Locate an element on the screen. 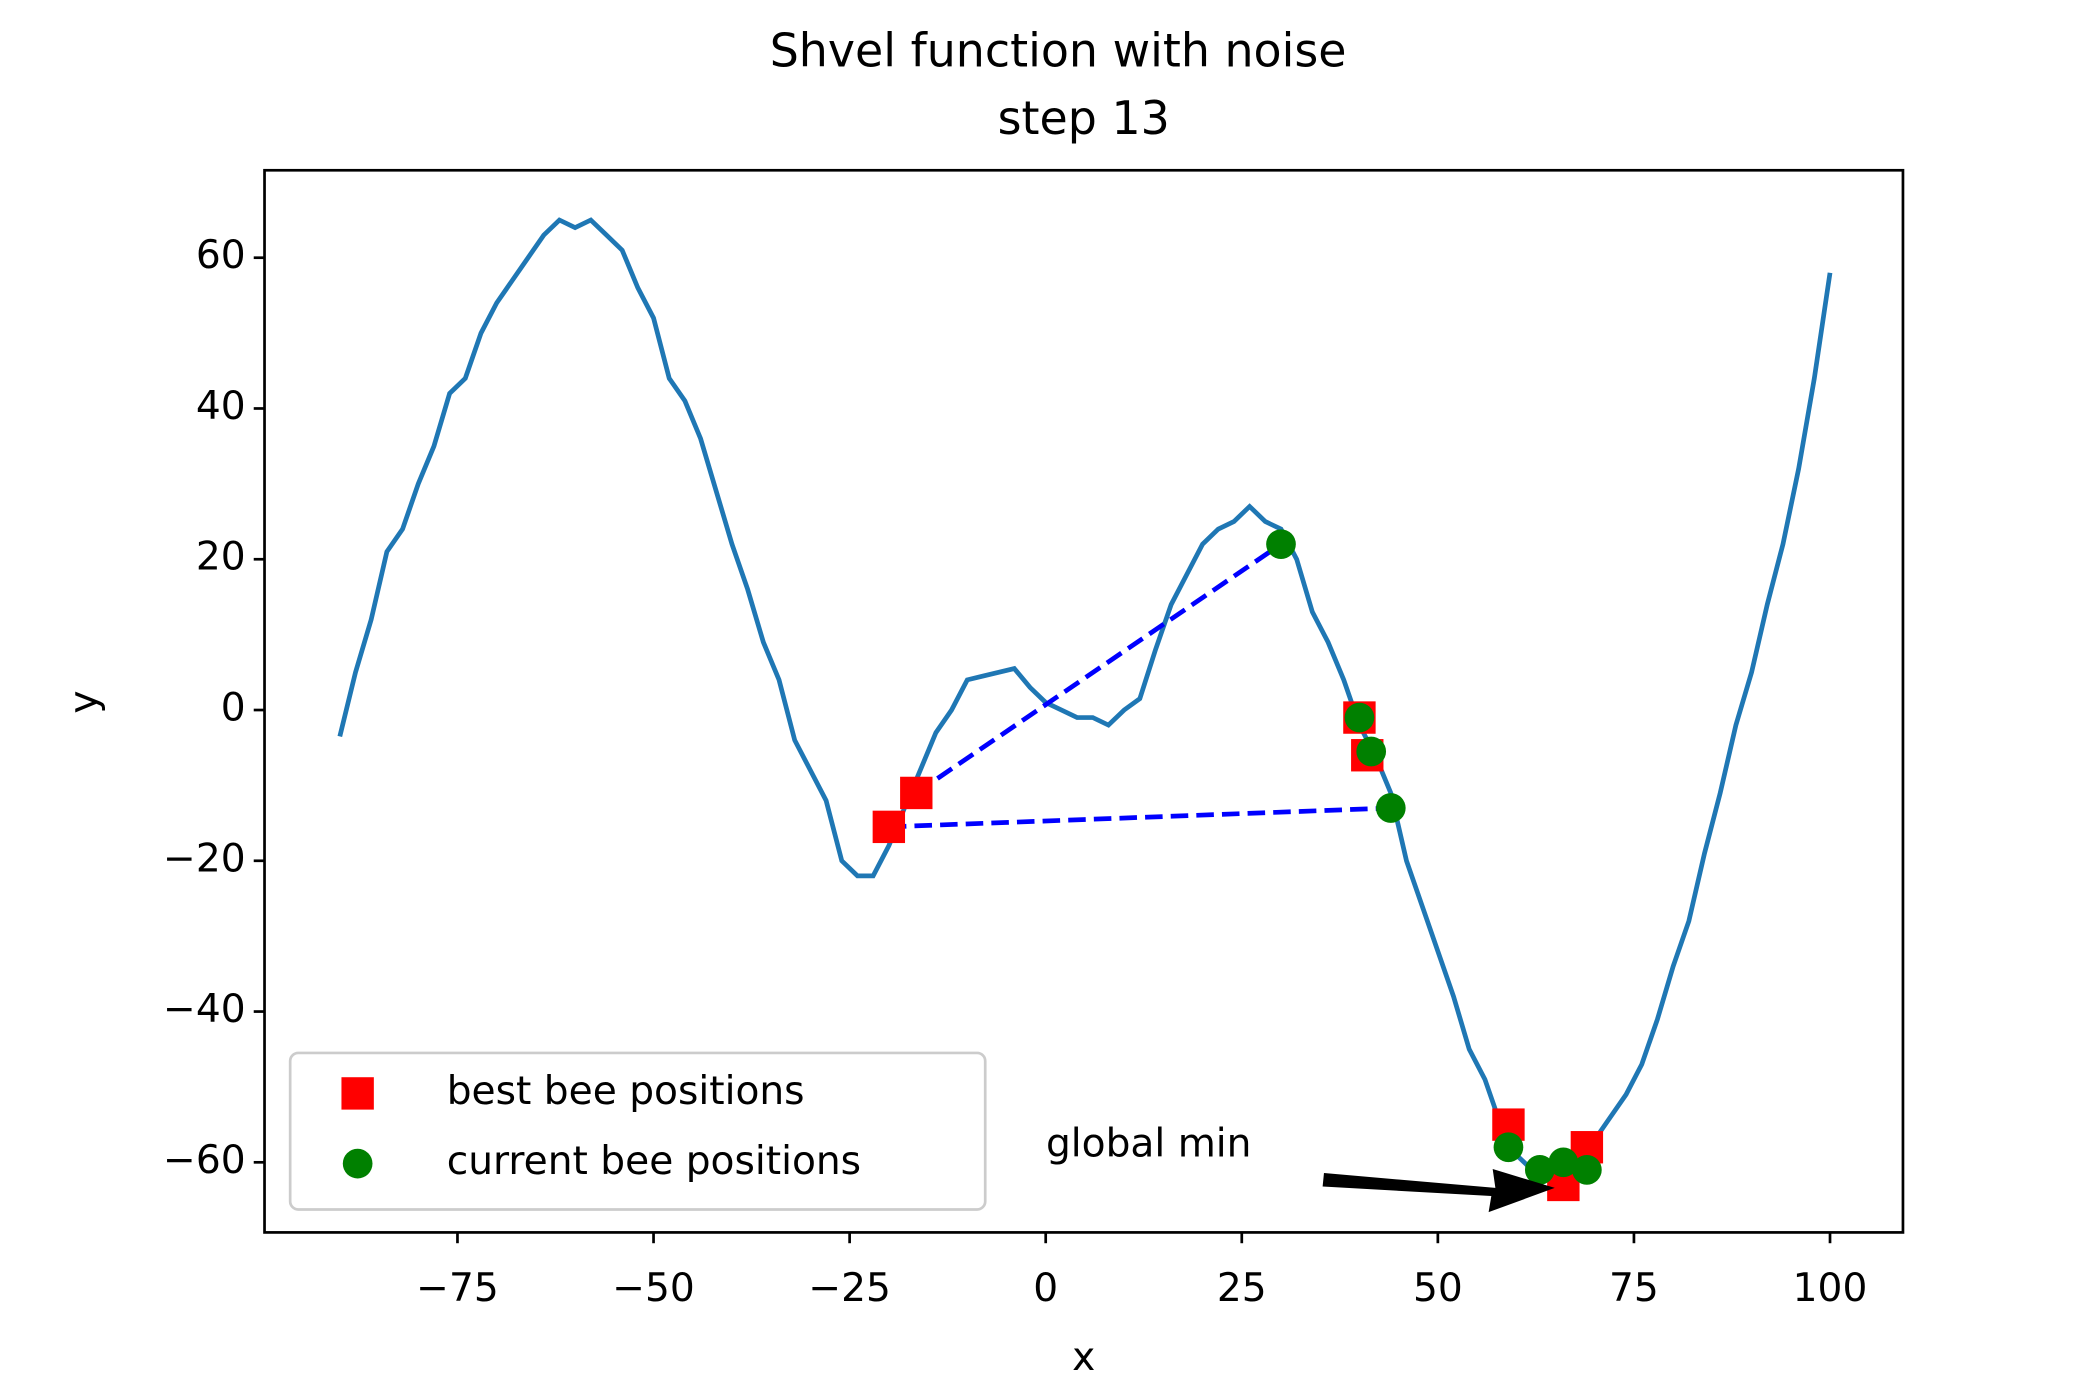 The image size is (2100, 1400). x-axis-label: x is located at coordinates (1083, 1357).